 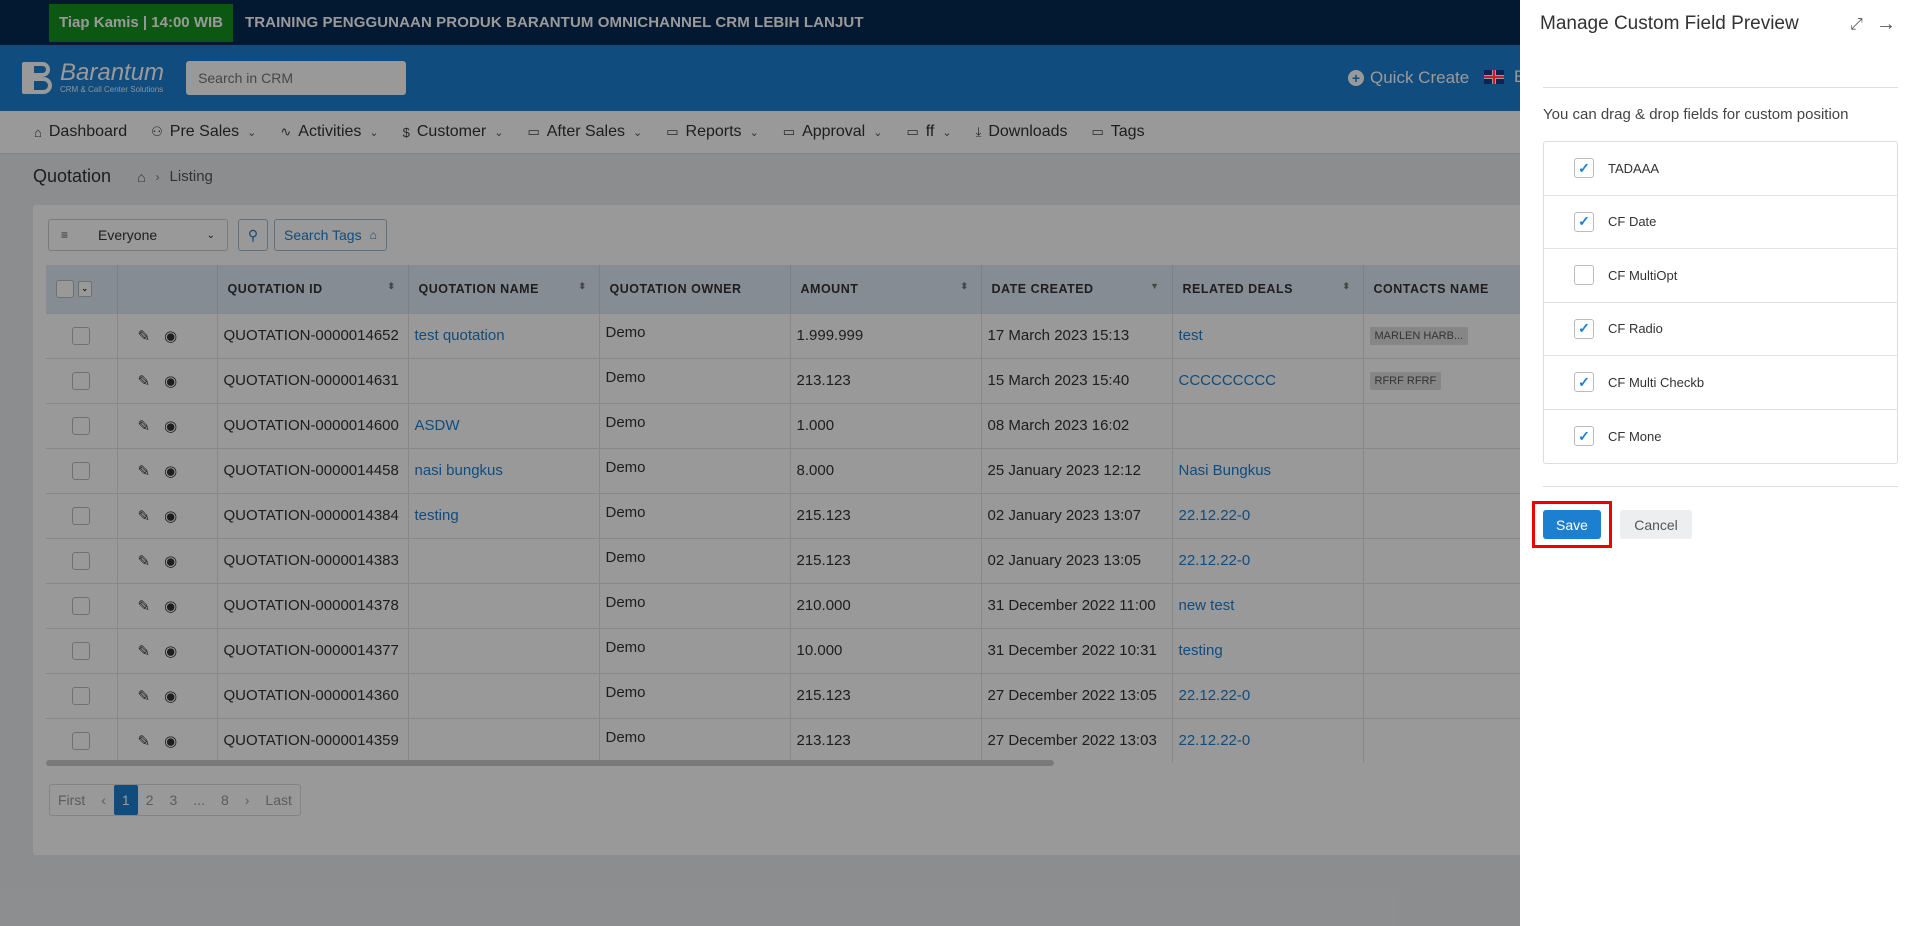 What do you see at coordinates (832, 131) in the screenshot?
I see `nav-approval: ▭ Approval ⌄` at bounding box center [832, 131].